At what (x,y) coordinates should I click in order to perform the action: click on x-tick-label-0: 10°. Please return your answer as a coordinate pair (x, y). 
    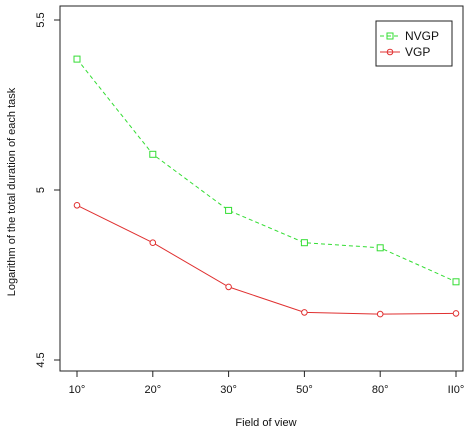
    Looking at the image, I should click on (77, 390).